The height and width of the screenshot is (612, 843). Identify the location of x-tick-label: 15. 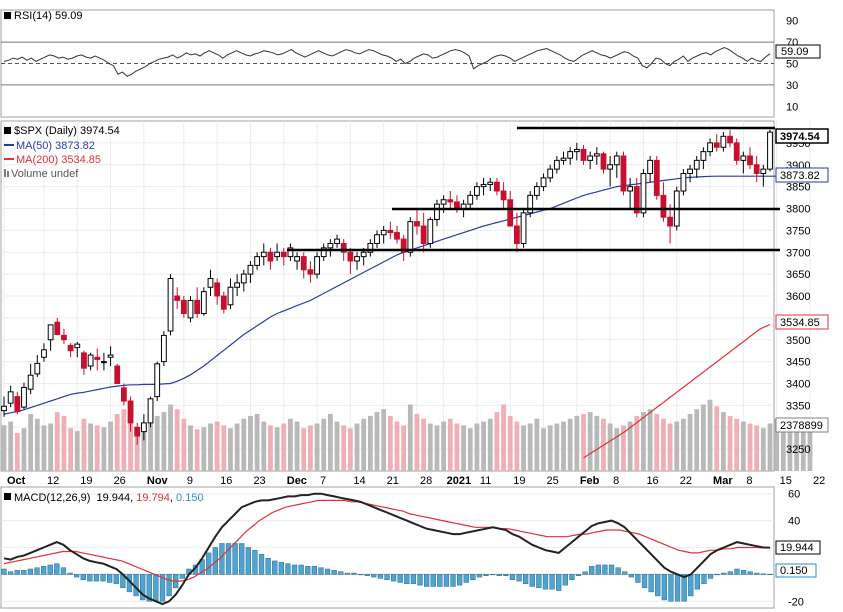
(786, 481).